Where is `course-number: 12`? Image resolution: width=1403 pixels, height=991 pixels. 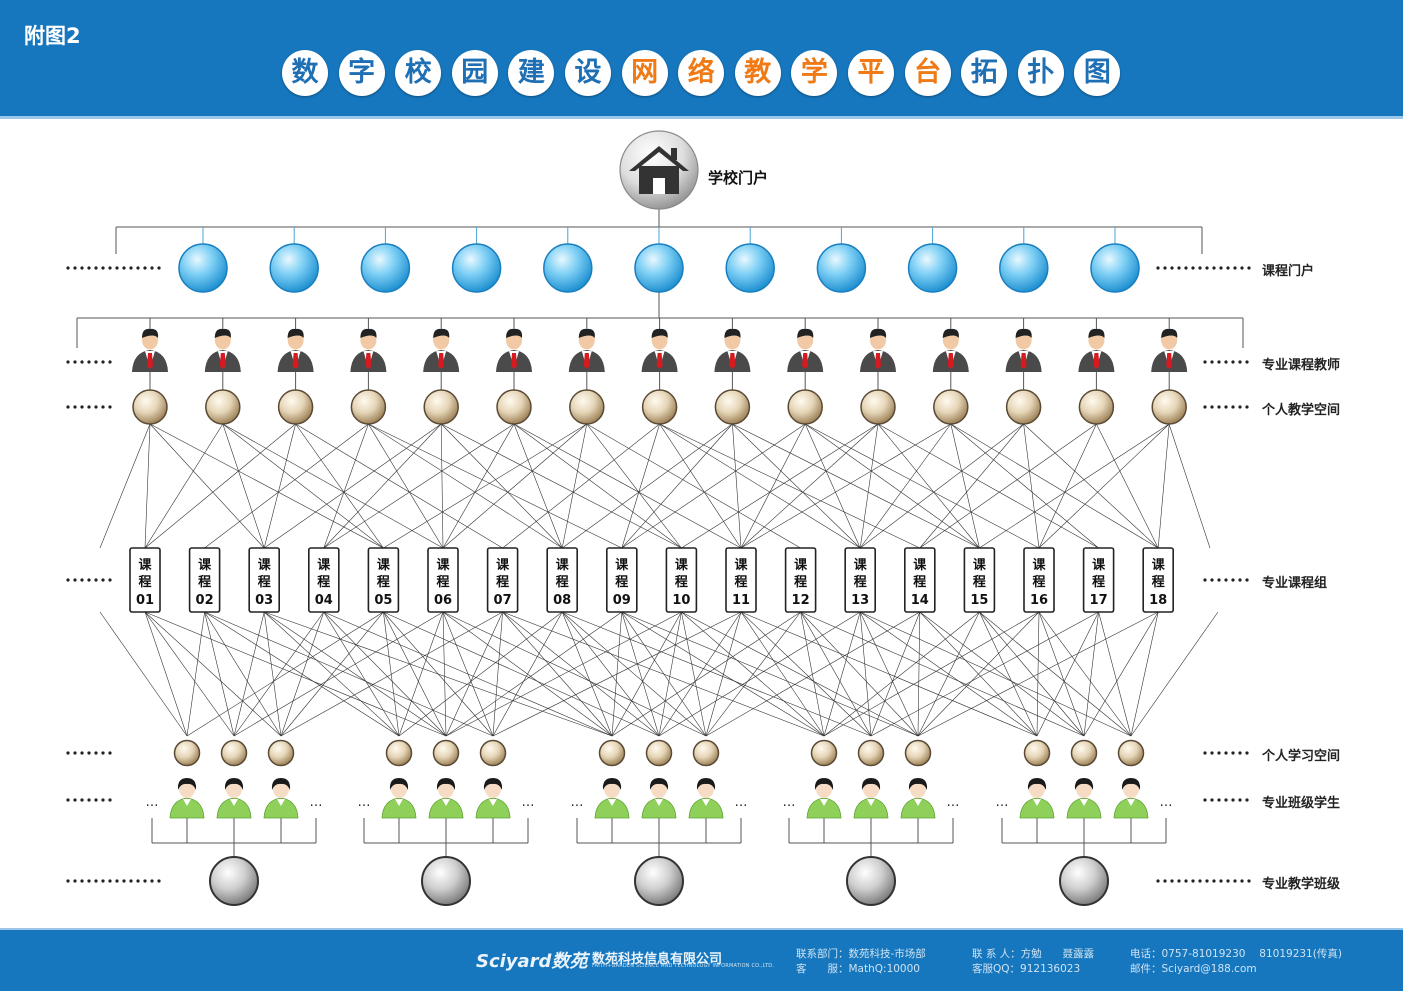
course-number: 12 is located at coordinates (801, 600).